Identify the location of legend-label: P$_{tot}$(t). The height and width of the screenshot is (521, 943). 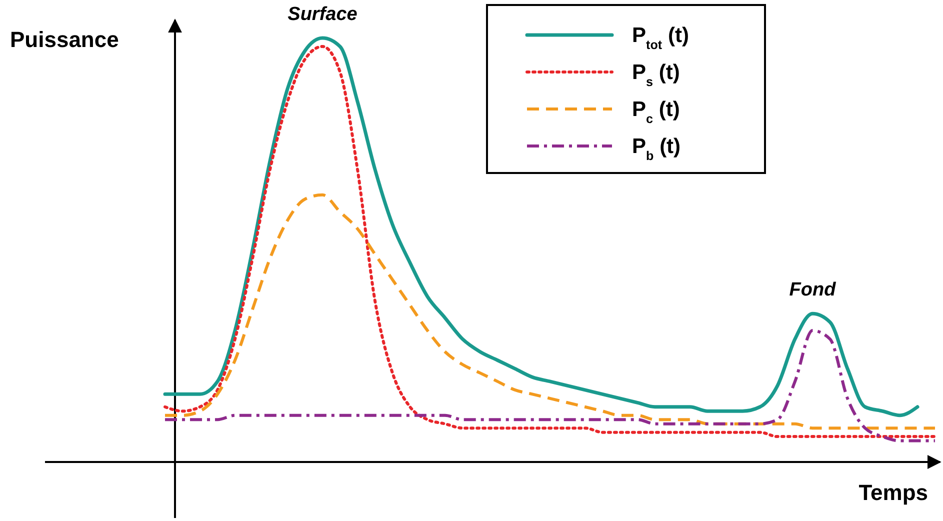
(660, 38).